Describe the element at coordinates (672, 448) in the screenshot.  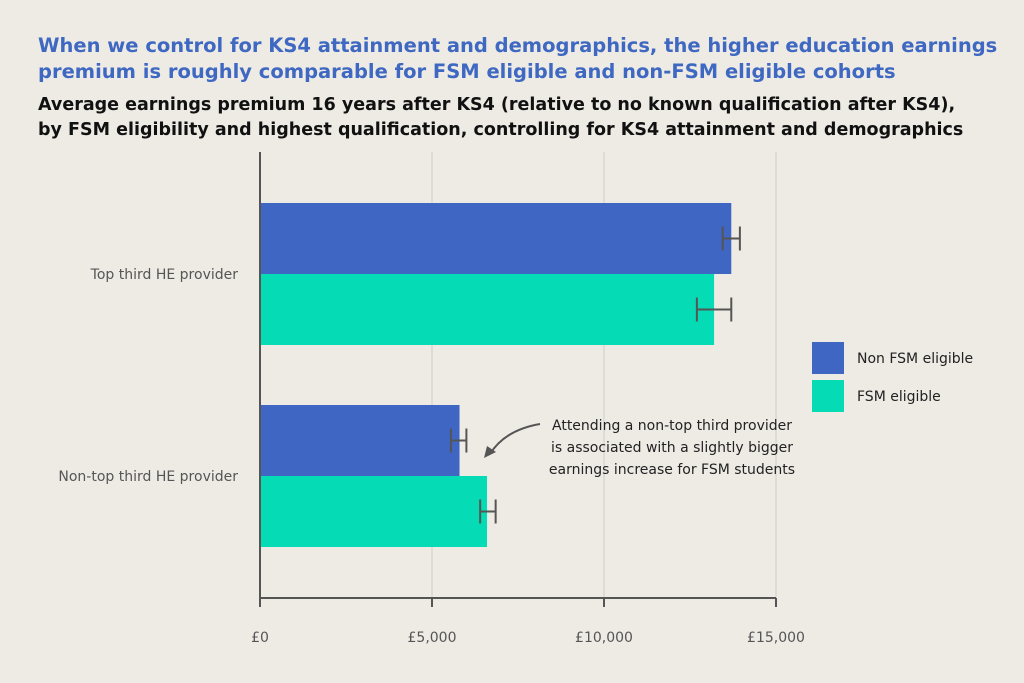
I see `annotation-line-2: is associated with a slightly bigger` at that location.